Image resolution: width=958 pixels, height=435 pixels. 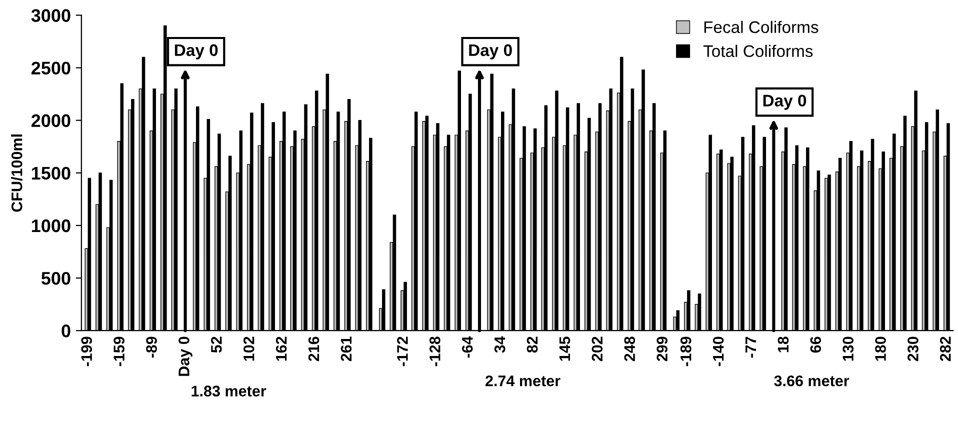 I want to click on x-axis-title: 2.74 meter, so click(x=523, y=380).